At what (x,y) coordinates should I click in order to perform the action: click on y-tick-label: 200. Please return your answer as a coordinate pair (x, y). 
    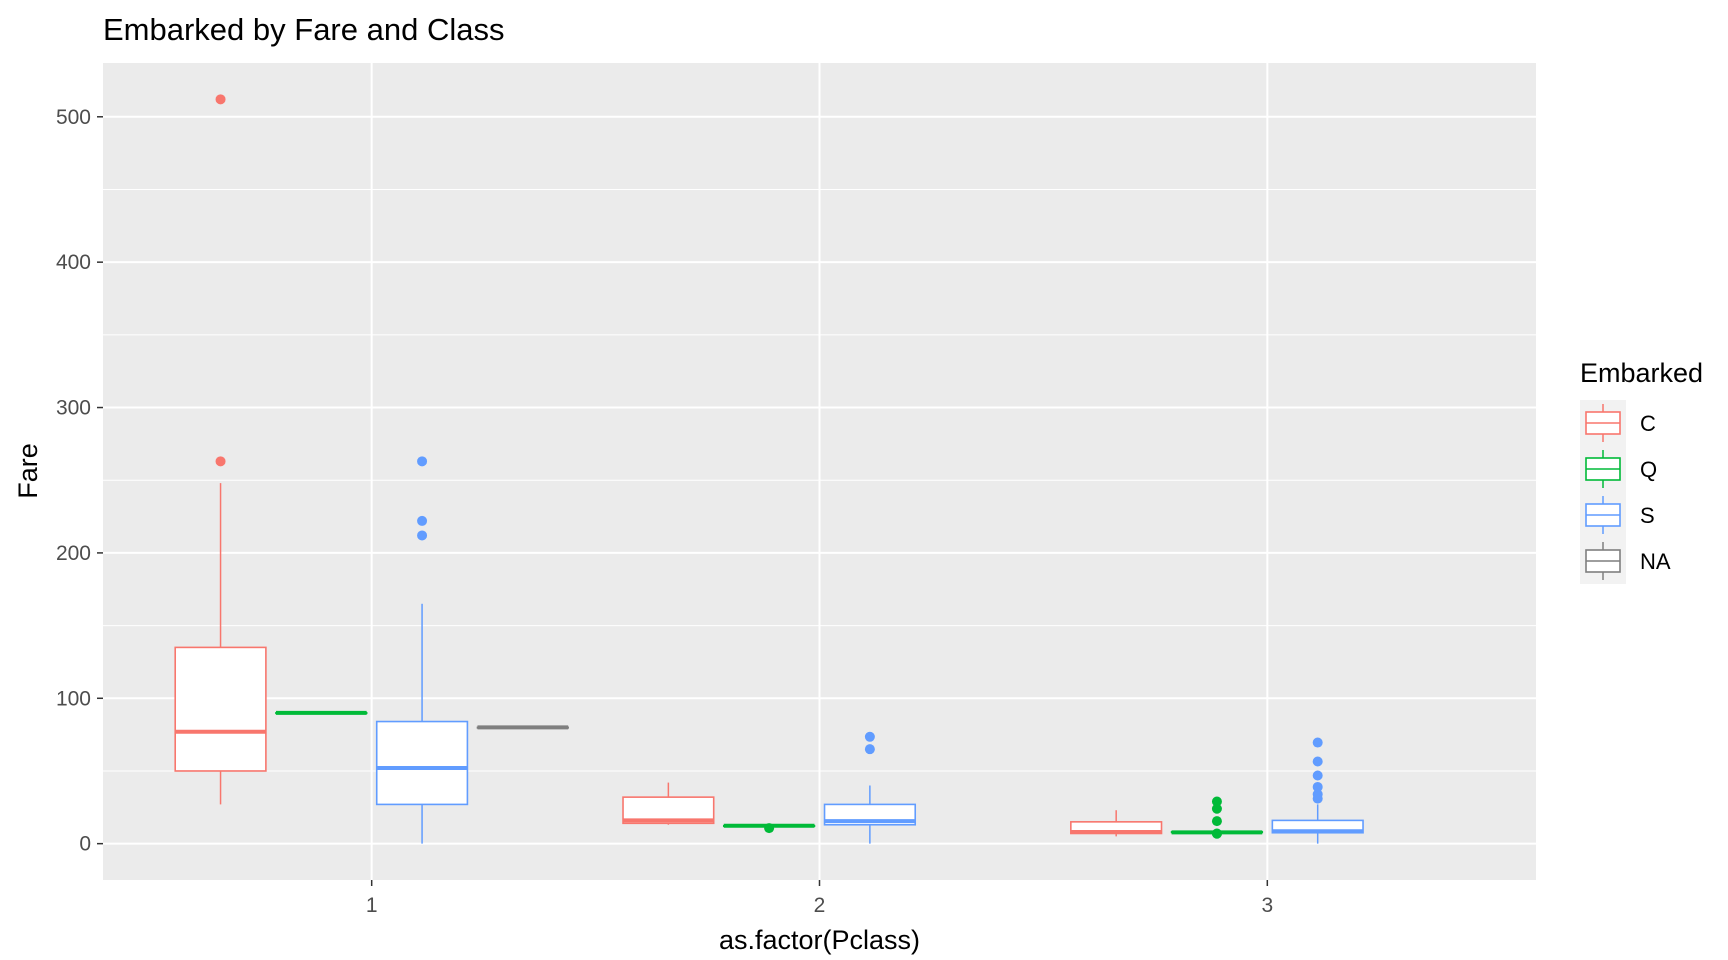
    Looking at the image, I should click on (73, 553).